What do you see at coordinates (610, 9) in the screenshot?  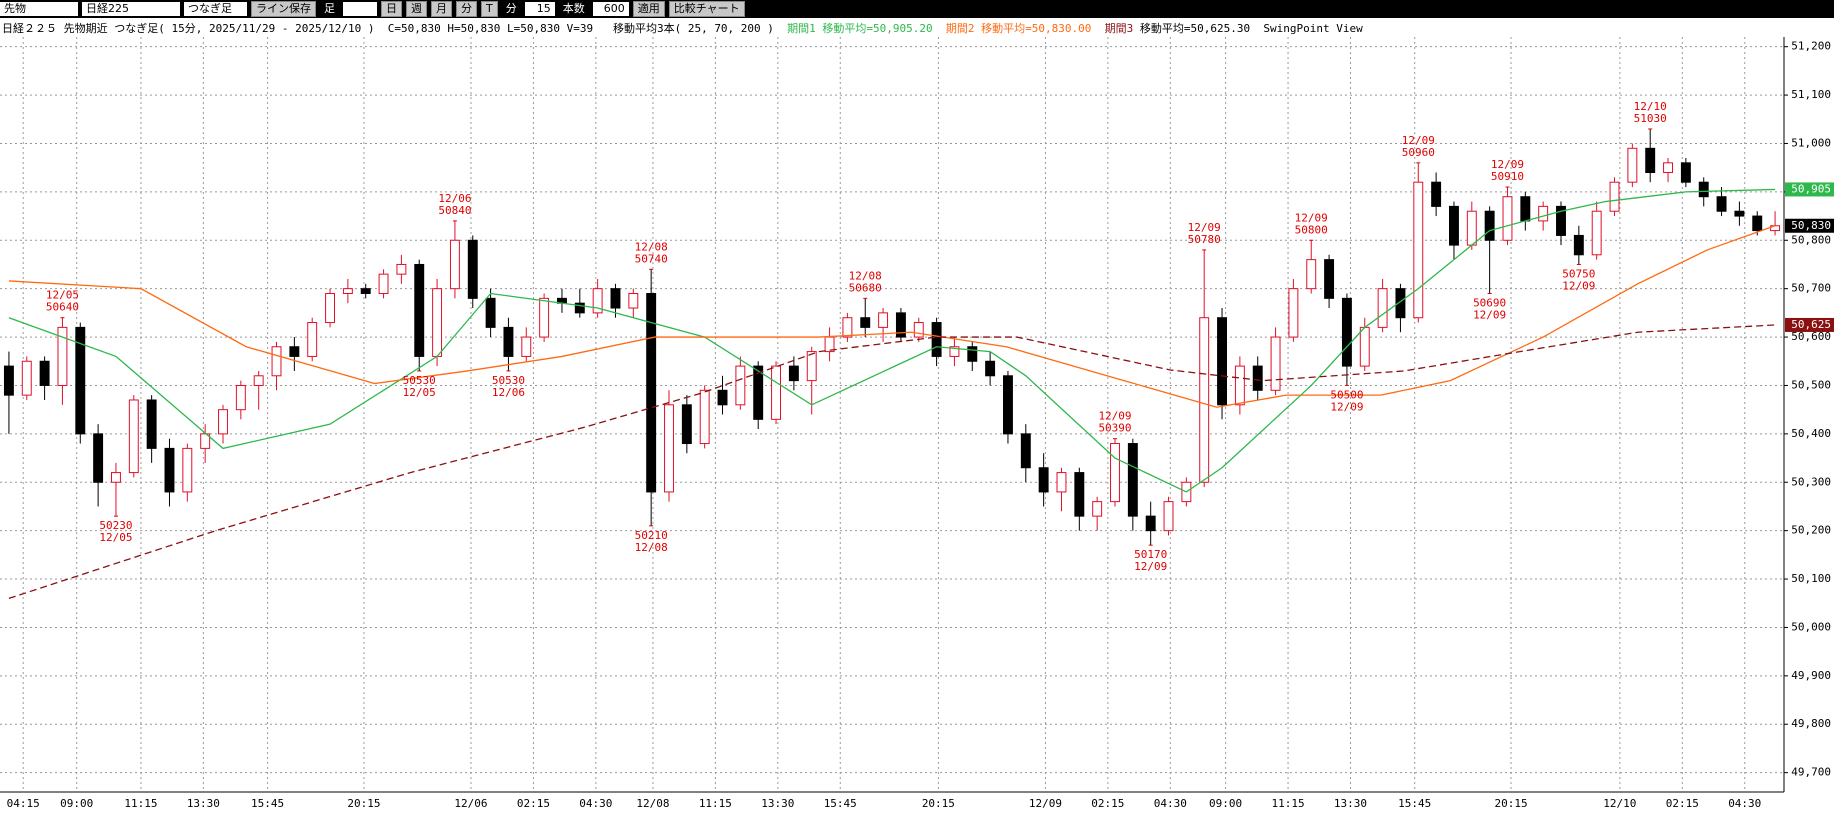 I see `input: 600` at bounding box center [610, 9].